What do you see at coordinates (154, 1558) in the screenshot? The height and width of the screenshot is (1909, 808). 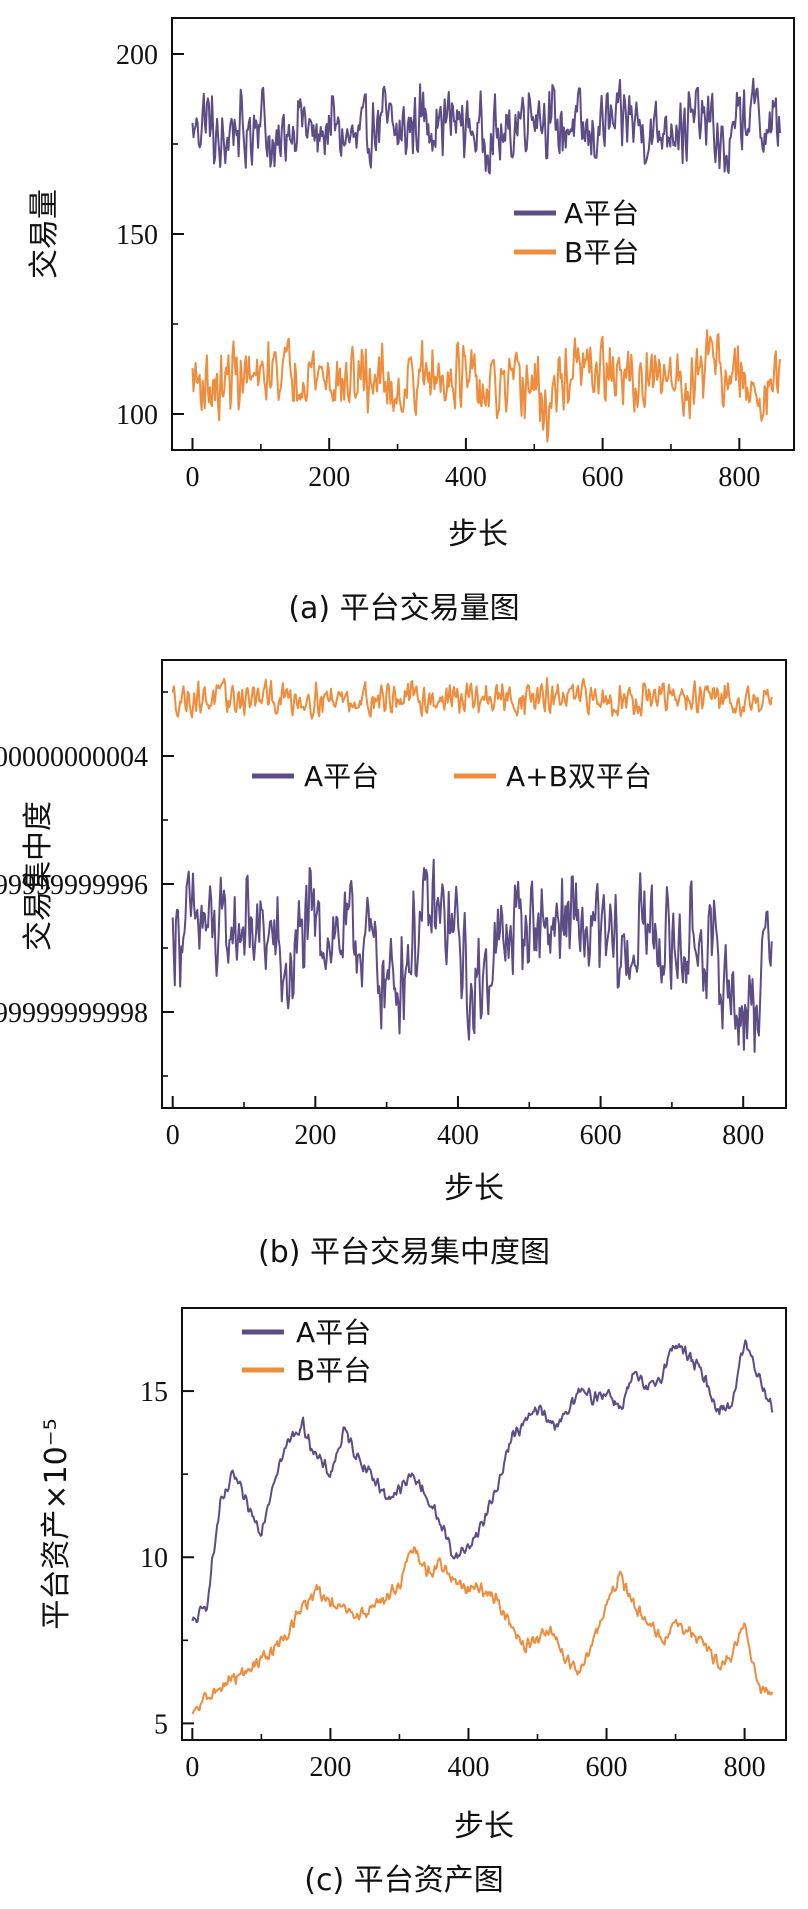 I see `y-tick-label: 10` at bounding box center [154, 1558].